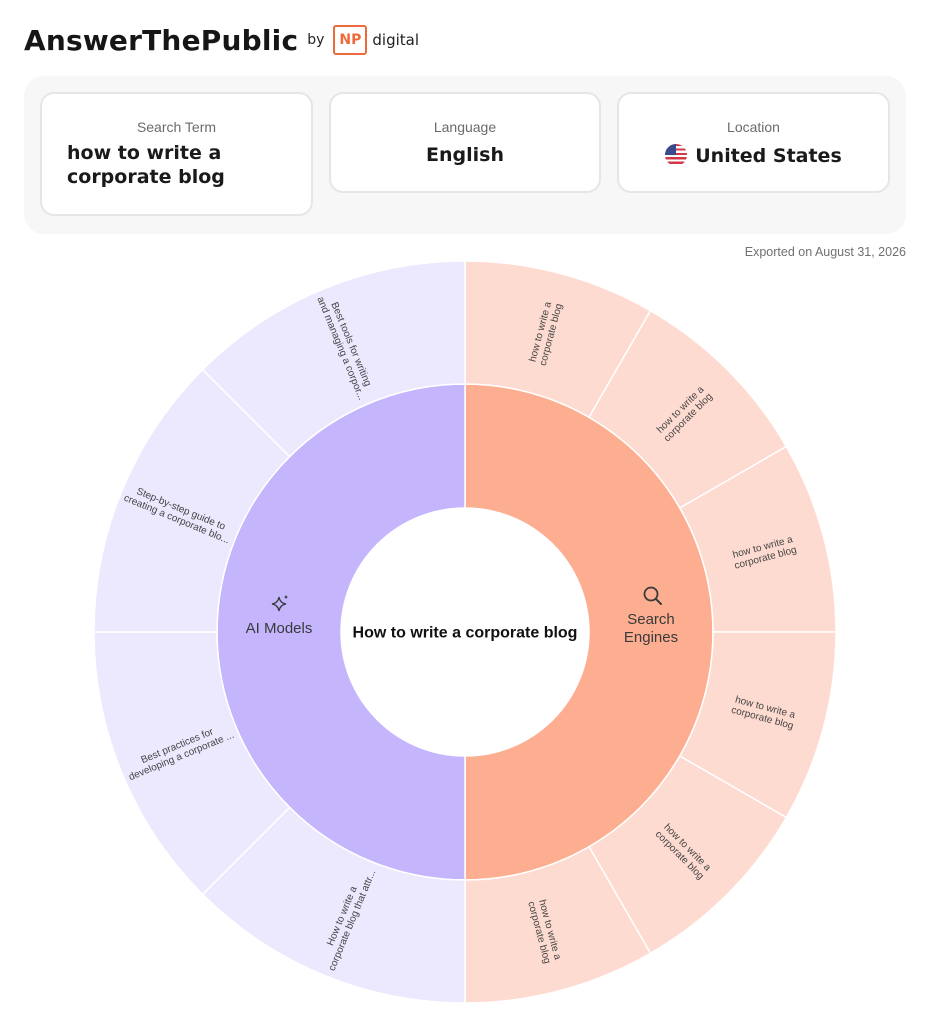 The width and height of the screenshot is (930, 1024). What do you see at coordinates (350, 40) in the screenshot?
I see `np-badge-logo: NP` at bounding box center [350, 40].